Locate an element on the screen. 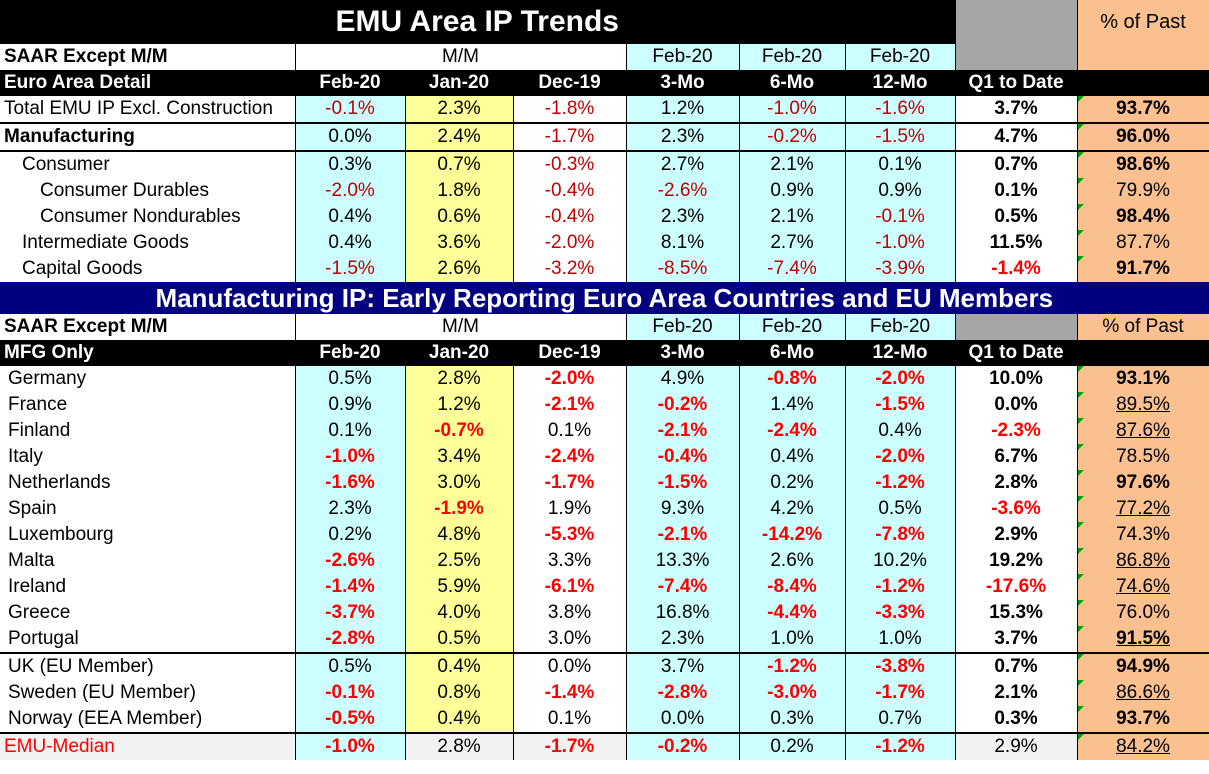  row-label: Sweden (EU Member) is located at coordinates (148, 693).